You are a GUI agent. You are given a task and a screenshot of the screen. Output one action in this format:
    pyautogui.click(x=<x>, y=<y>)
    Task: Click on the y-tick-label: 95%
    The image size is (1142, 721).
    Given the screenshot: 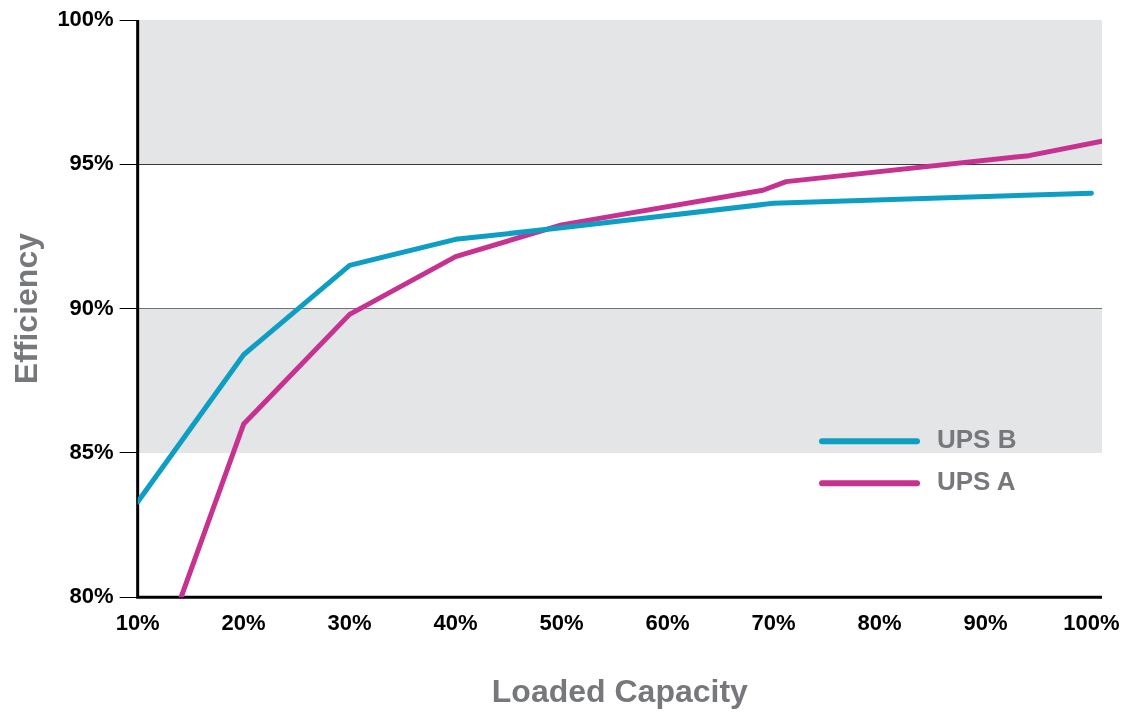 What is the action you would take?
    pyautogui.click(x=91, y=163)
    